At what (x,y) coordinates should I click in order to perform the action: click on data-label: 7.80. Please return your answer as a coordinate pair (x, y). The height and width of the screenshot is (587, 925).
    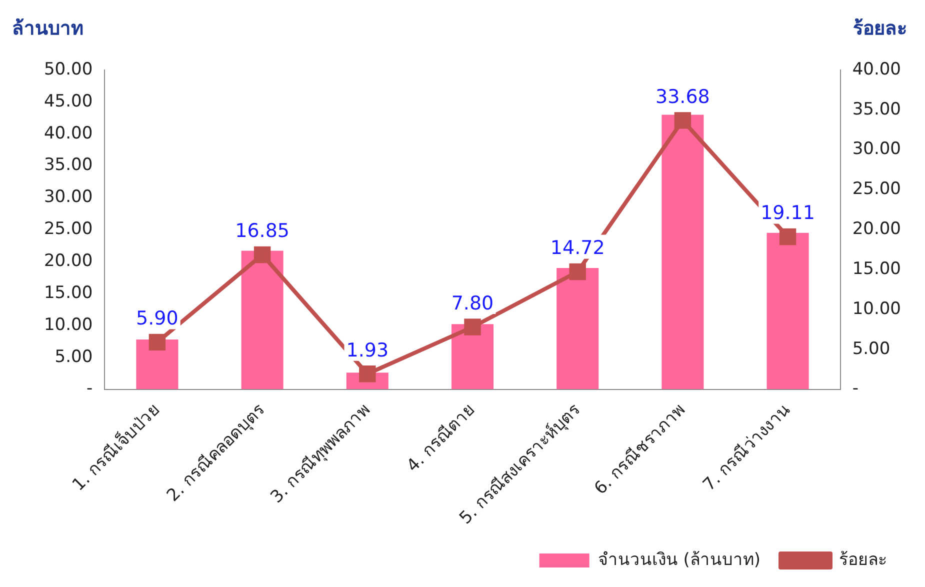
    Looking at the image, I should click on (472, 303).